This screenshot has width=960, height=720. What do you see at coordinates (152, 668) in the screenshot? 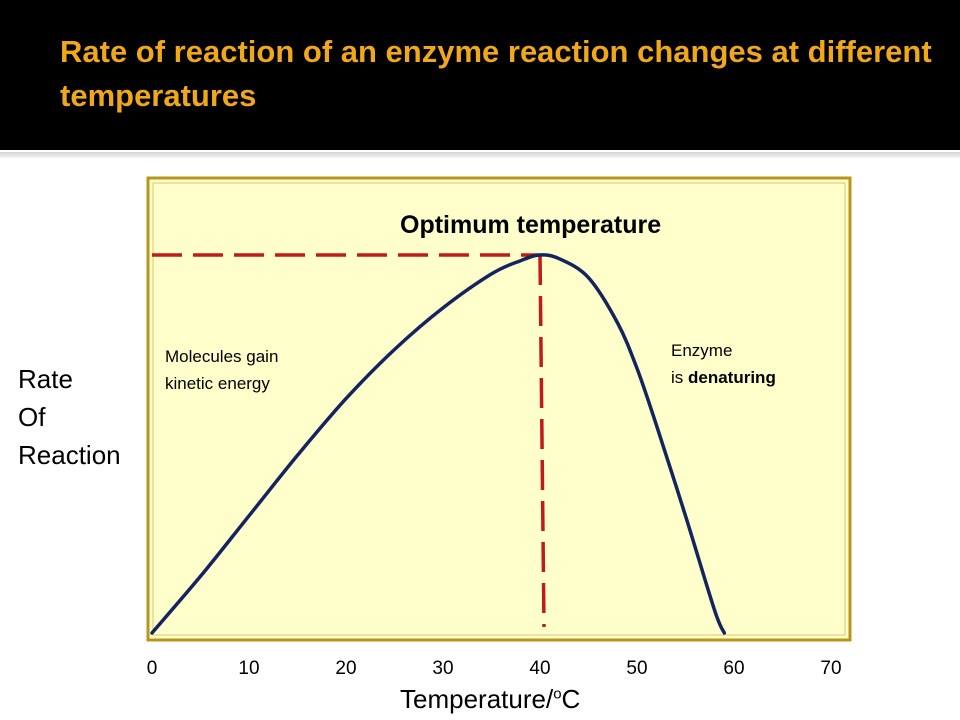
I see `x-tick-label-0: 0` at bounding box center [152, 668].